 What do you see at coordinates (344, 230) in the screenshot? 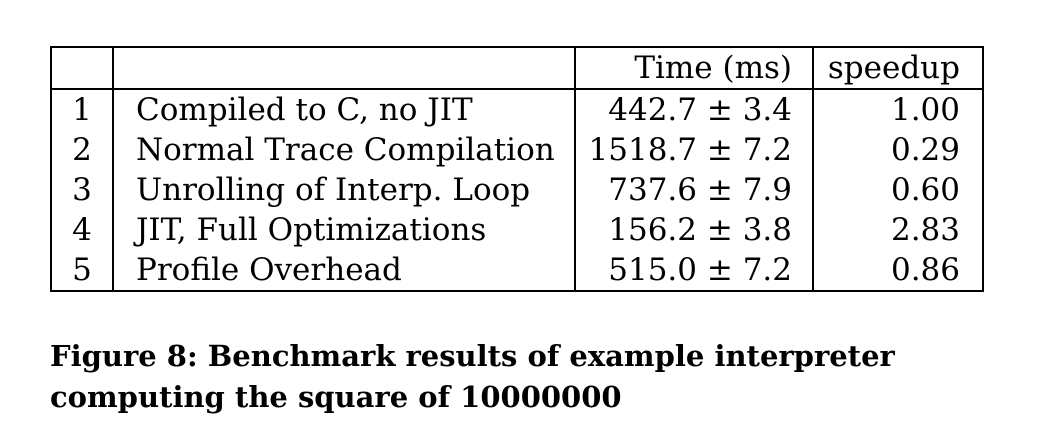
I see `row-name: JIT, Full Optimizations` at bounding box center [344, 230].